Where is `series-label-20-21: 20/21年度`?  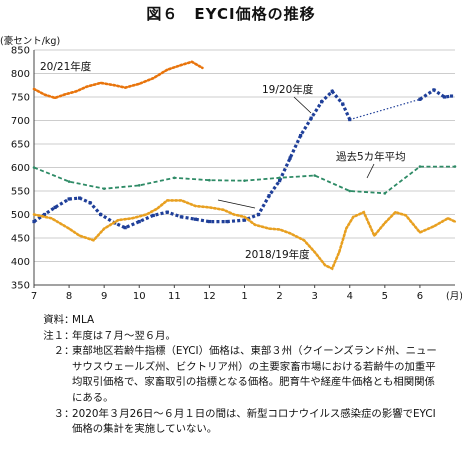
series-label-20-21: 20/21年度 is located at coordinates (66, 66).